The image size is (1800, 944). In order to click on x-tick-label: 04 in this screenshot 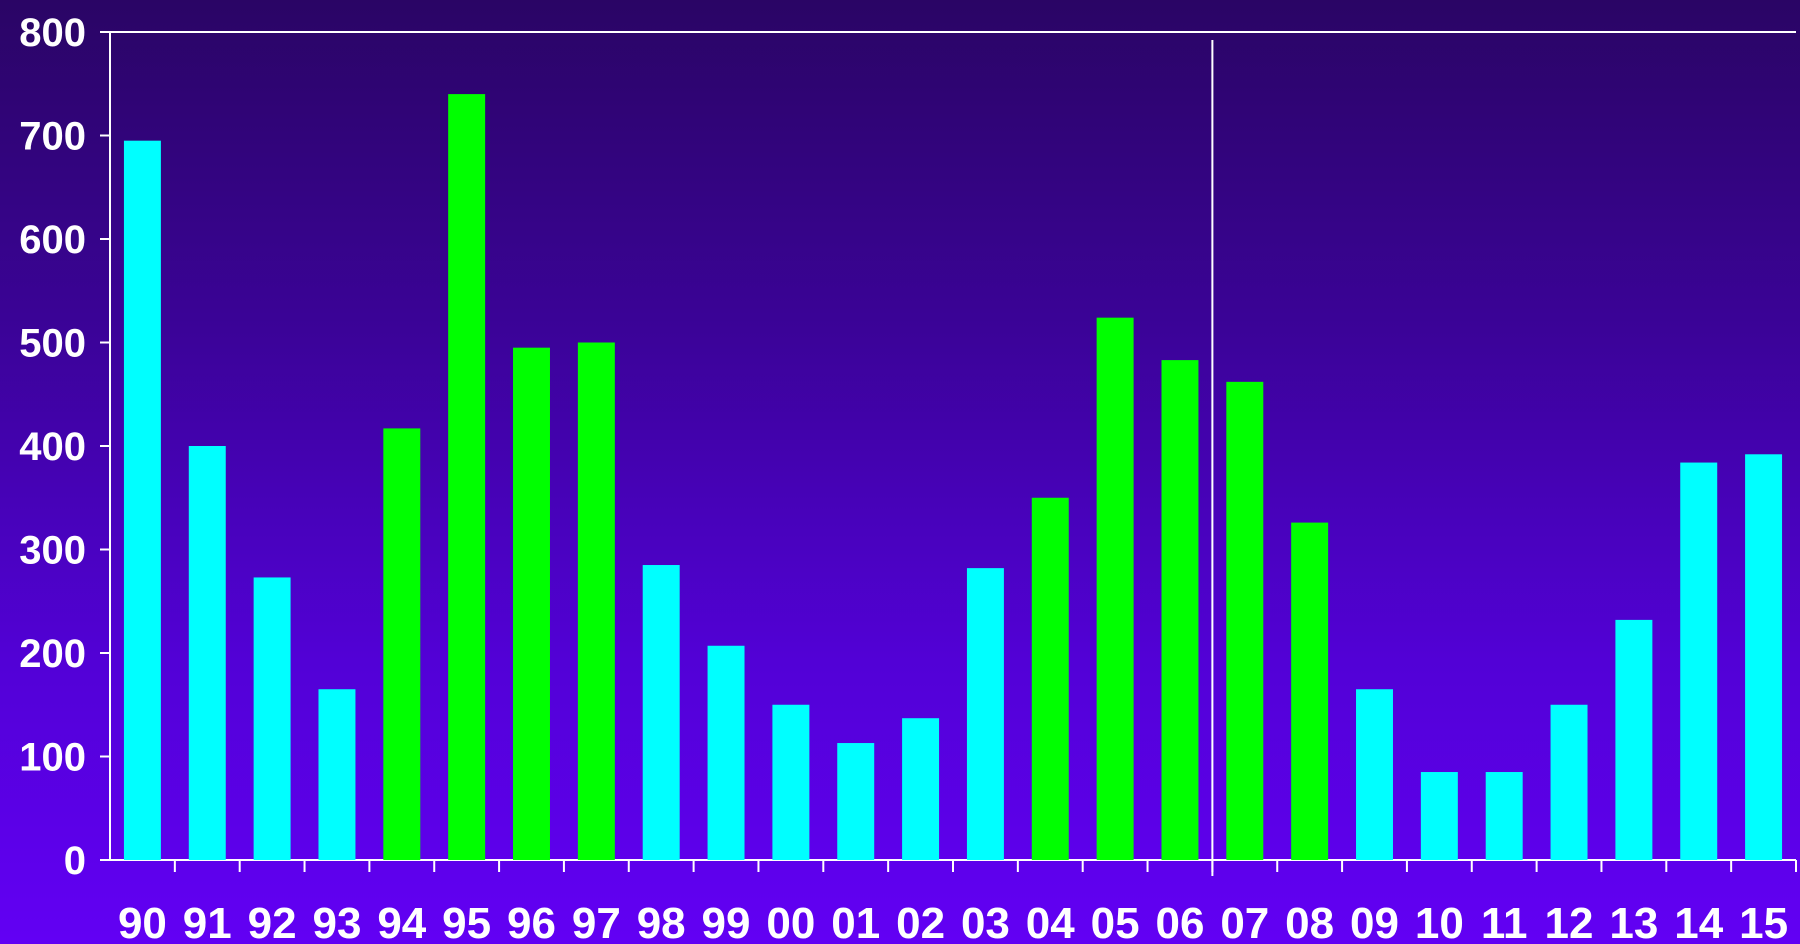, I will do `click(1050, 921)`.